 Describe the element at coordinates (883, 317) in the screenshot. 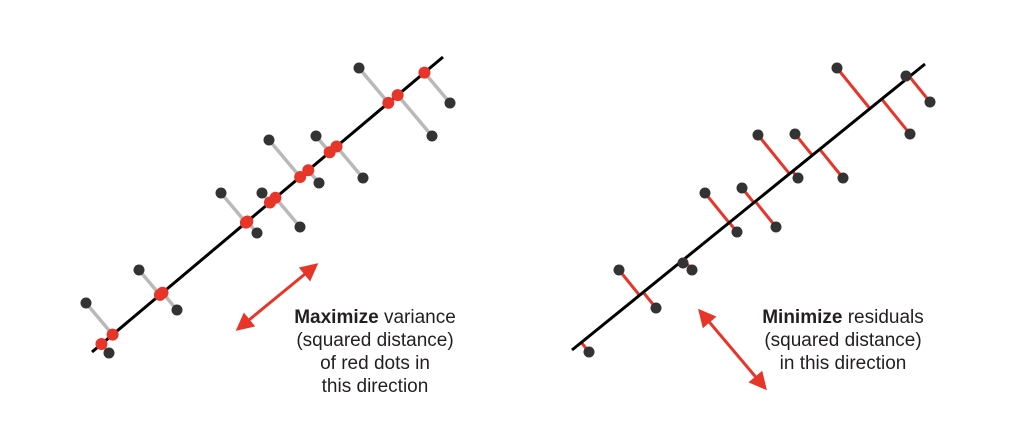

I see `caption-text: residuals` at that location.